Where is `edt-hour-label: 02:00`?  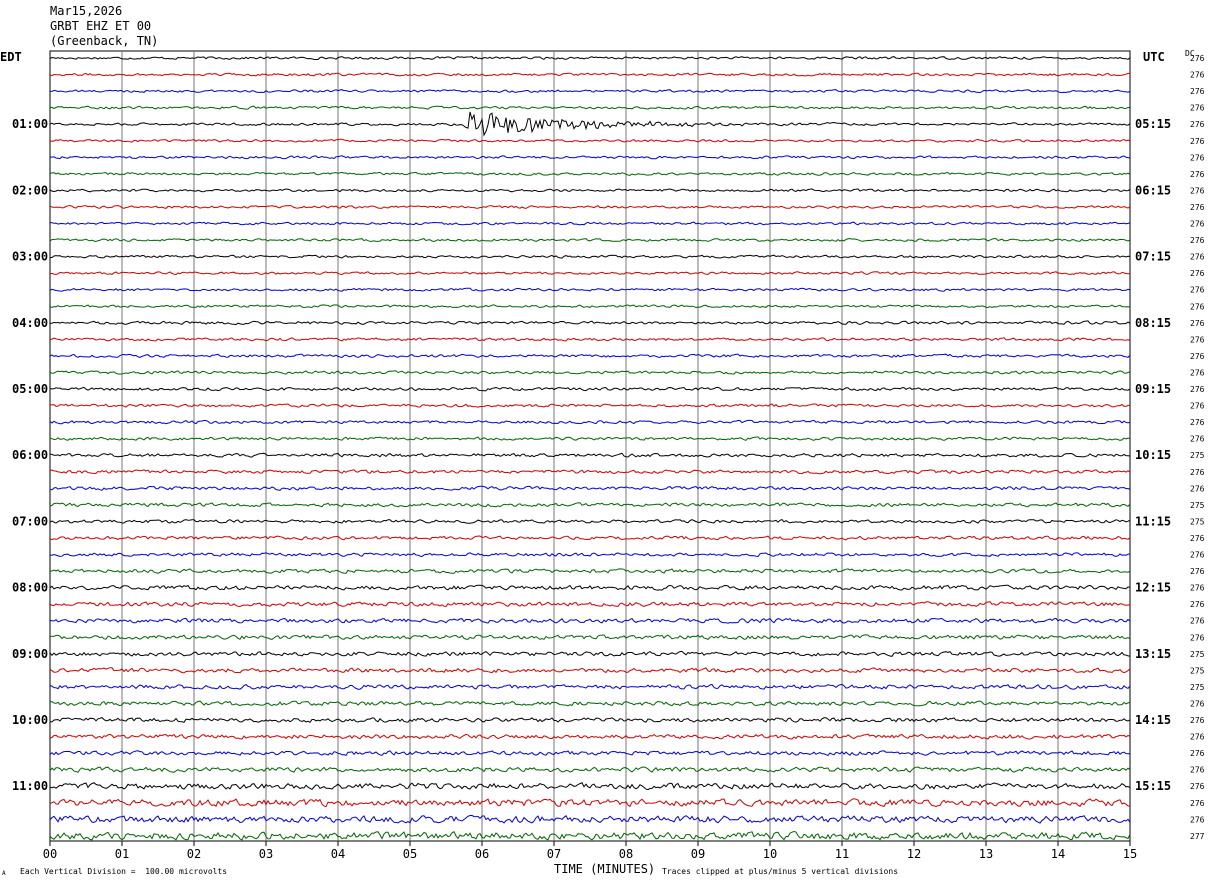 edt-hour-label: 02:00 is located at coordinates (30, 190).